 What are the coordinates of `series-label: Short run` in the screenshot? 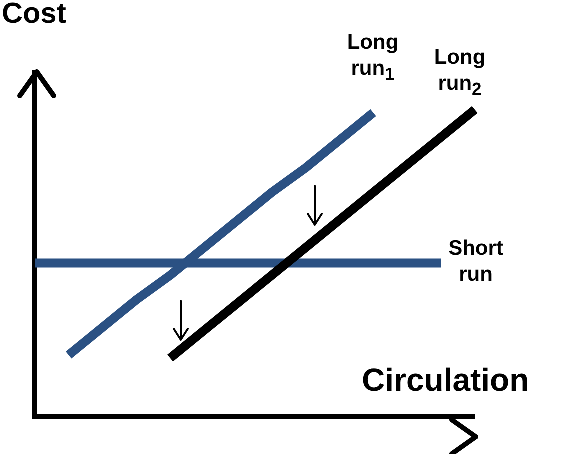 It's located at (476, 262).